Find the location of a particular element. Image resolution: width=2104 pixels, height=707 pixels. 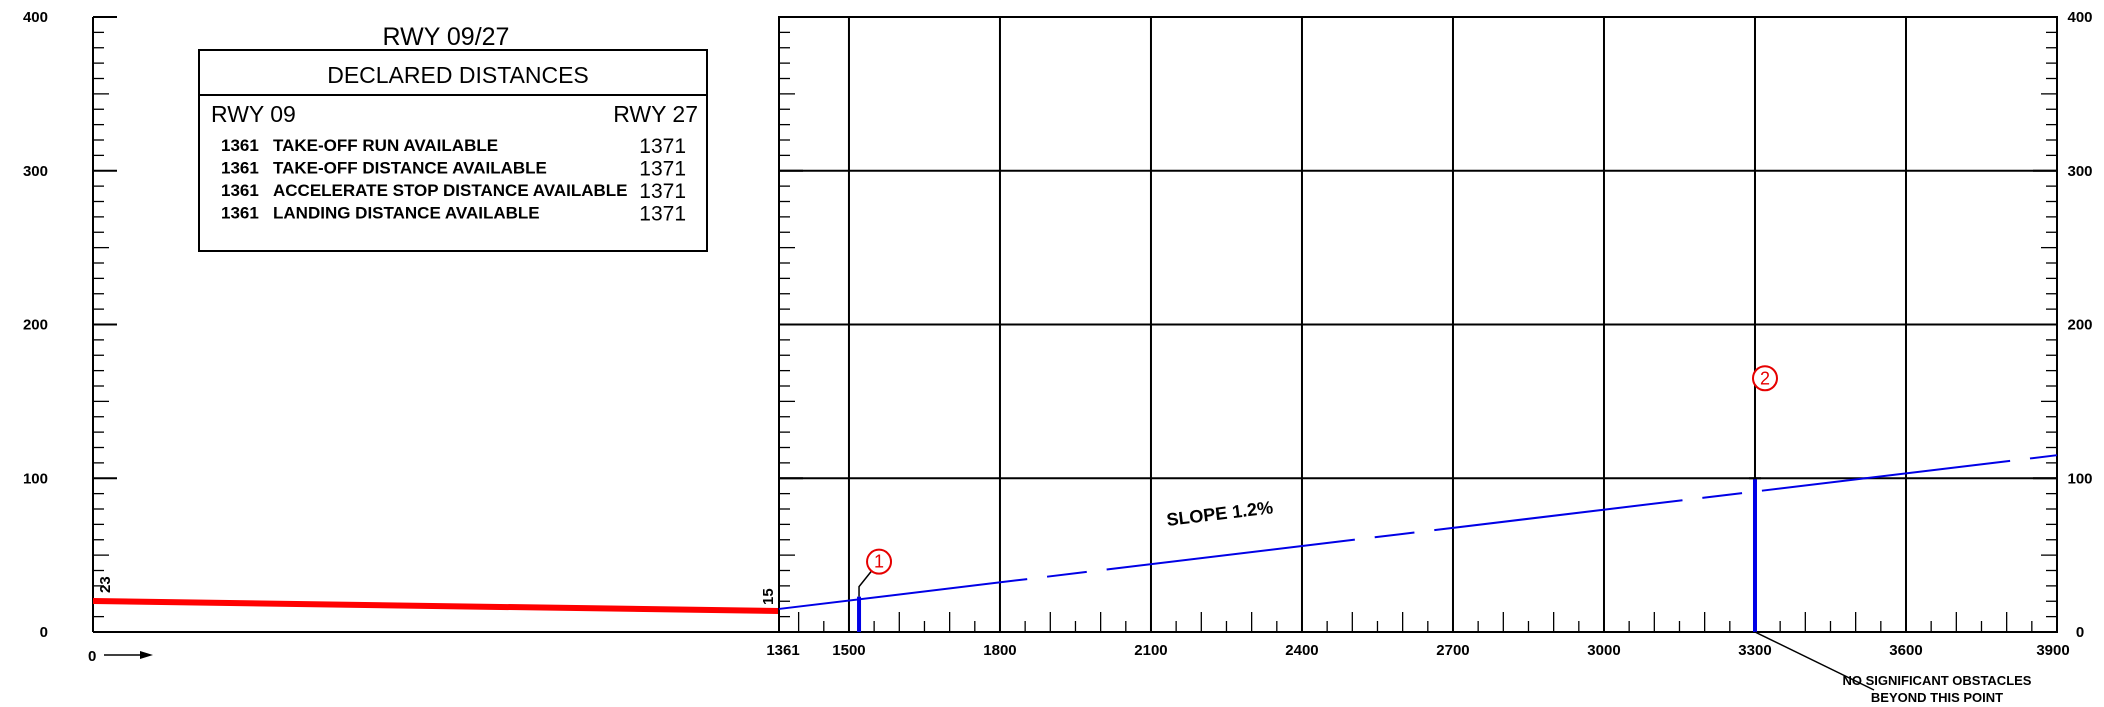

table-row-label: ACCELERATE STOP DISTANCE AVAILABLE is located at coordinates (450, 190).